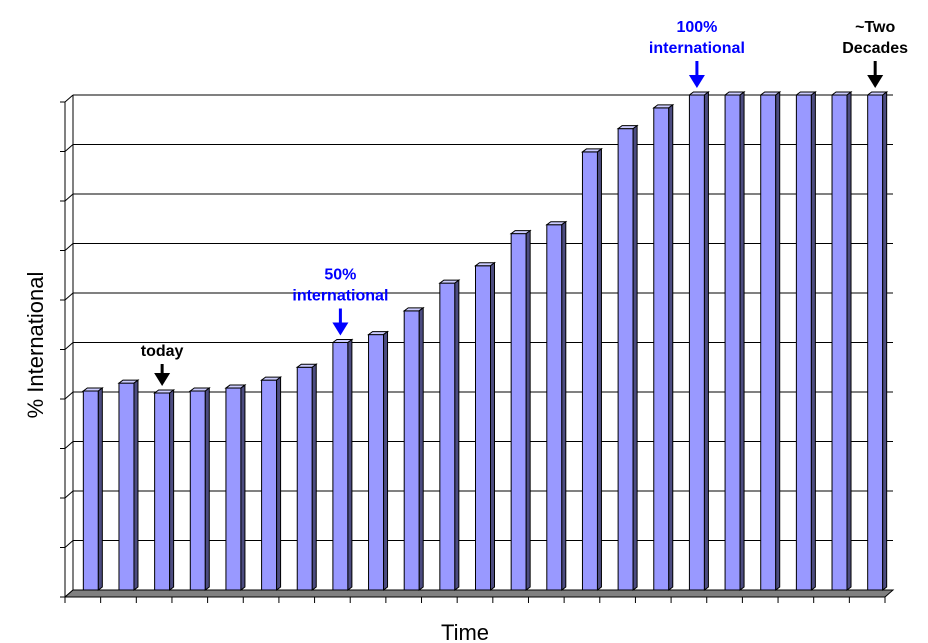 This screenshot has width=928, height=643. What do you see at coordinates (162, 351) in the screenshot?
I see `annotation-text: today` at bounding box center [162, 351].